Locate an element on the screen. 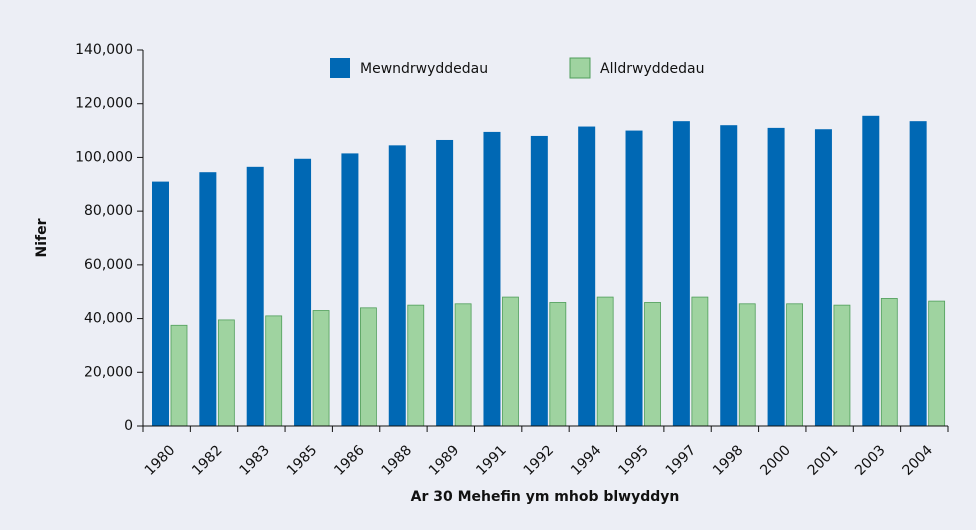 The height and width of the screenshot is (530, 976). y-tick-label: 60,000 is located at coordinates (108, 265).